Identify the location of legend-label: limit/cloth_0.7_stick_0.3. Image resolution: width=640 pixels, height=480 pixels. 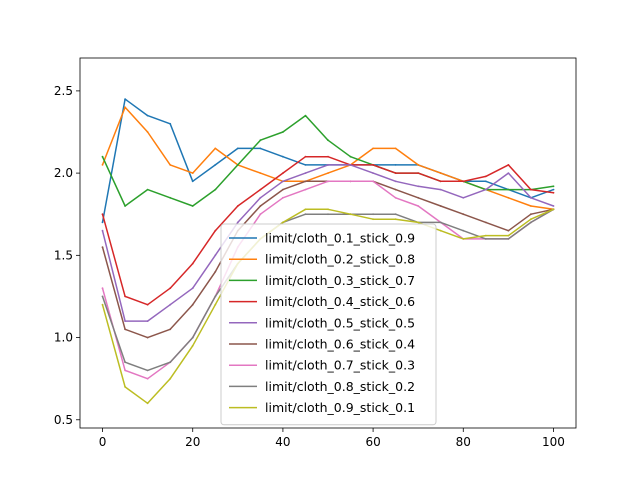
(340, 365).